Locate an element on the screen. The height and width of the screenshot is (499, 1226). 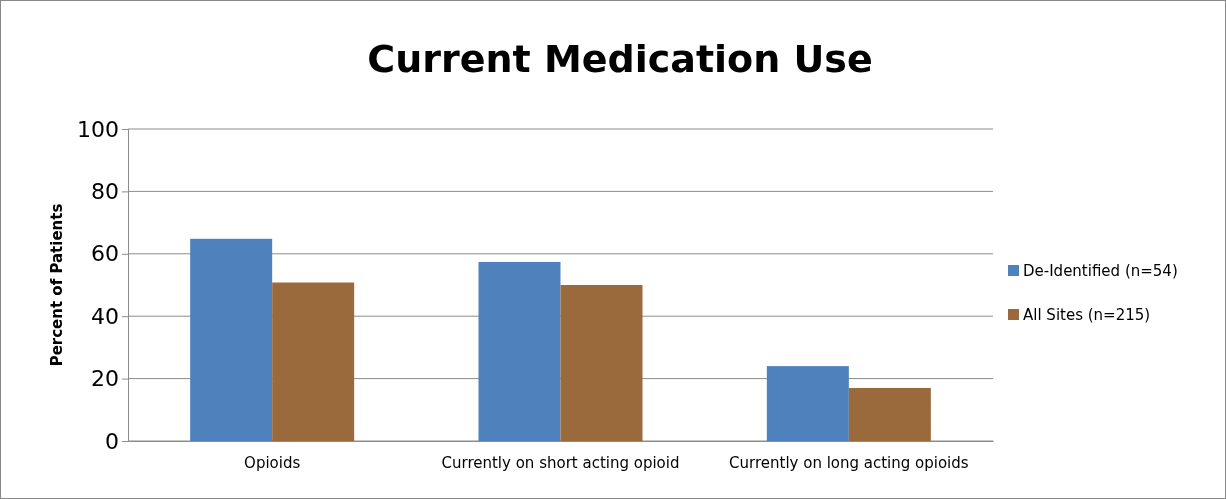
legend-label: All Sites (n=215) is located at coordinates (1087, 315).